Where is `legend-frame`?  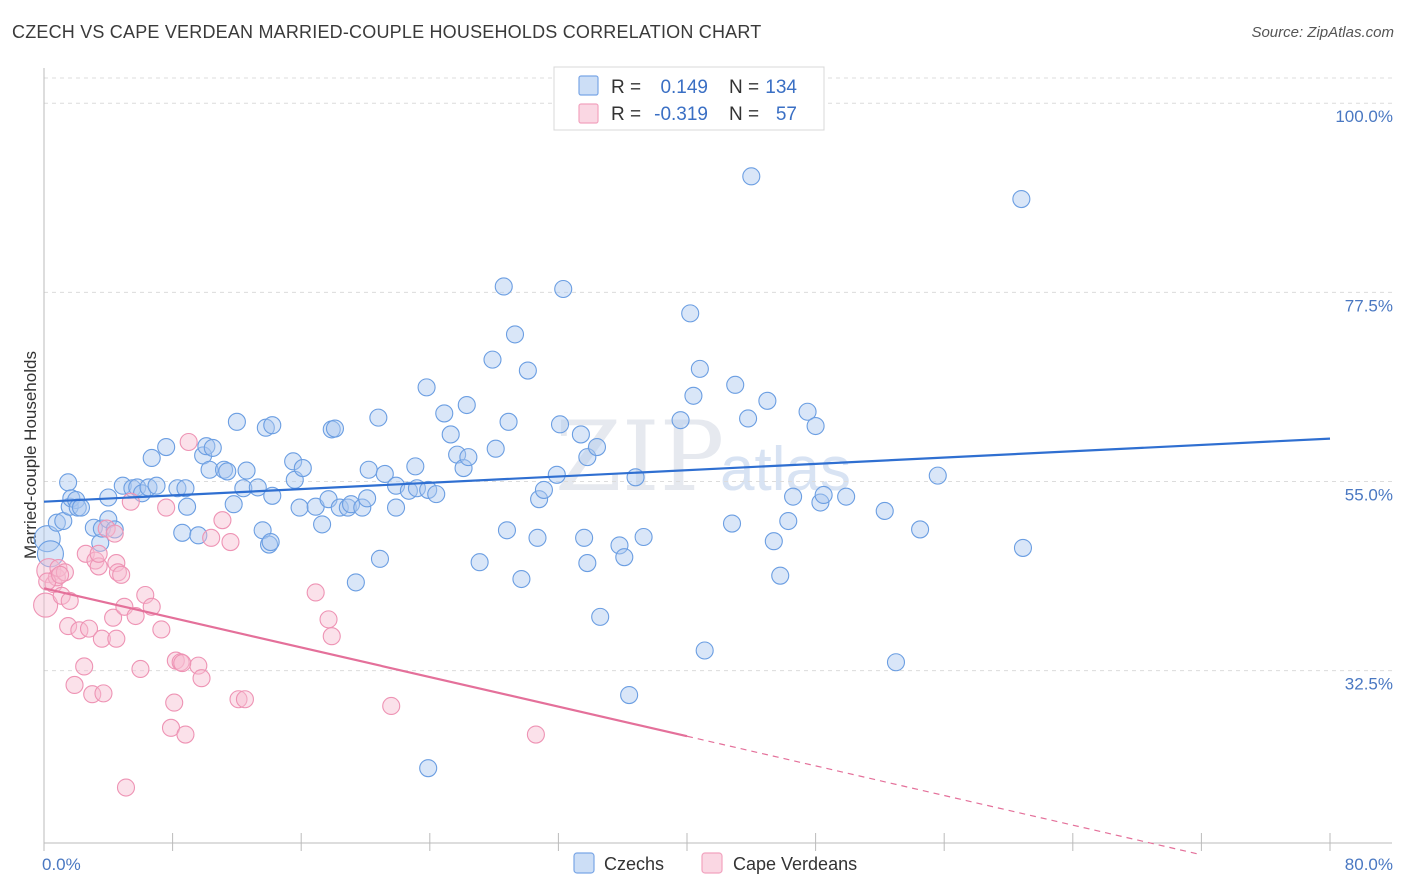
legend-frame is located at coordinates (689, 98).